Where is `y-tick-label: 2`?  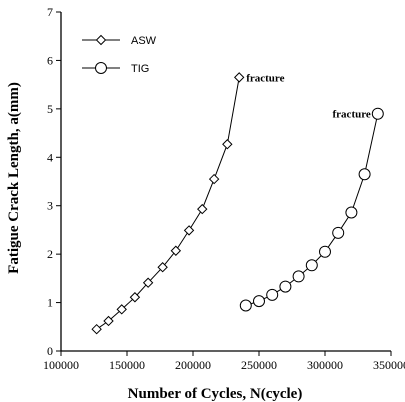 y-tick-label: 2 is located at coordinates (50, 254).